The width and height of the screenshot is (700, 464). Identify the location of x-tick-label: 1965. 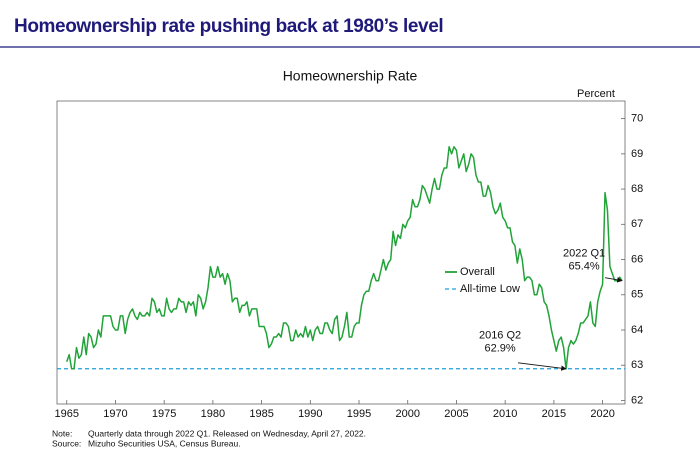
(67, 414).